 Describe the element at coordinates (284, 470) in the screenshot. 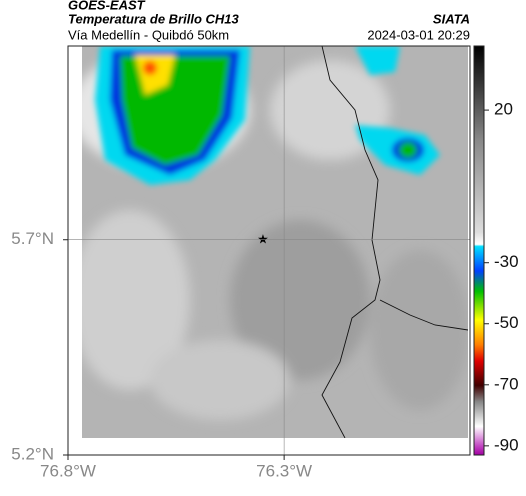

I see `x-tick-label: 76.3°W` at that location.